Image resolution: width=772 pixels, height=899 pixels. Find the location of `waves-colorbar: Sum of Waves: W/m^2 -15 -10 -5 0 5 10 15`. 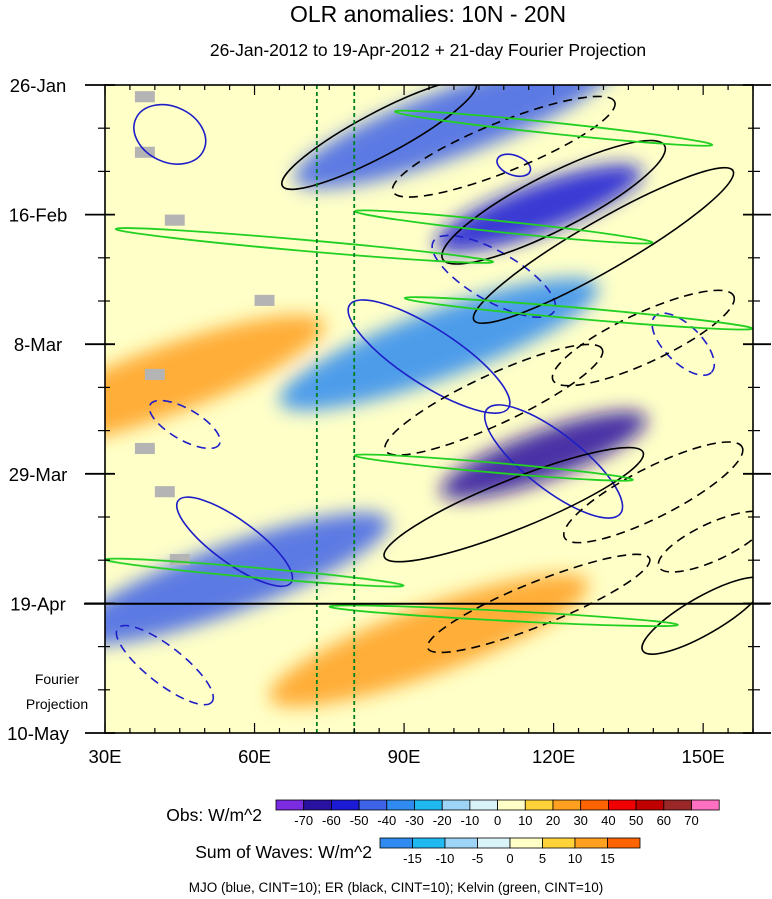

waves-colorbar: Sum of Waves: W/m^2 -15 -10 -5 0 5 10 15 is located at coordinates (418, 851).